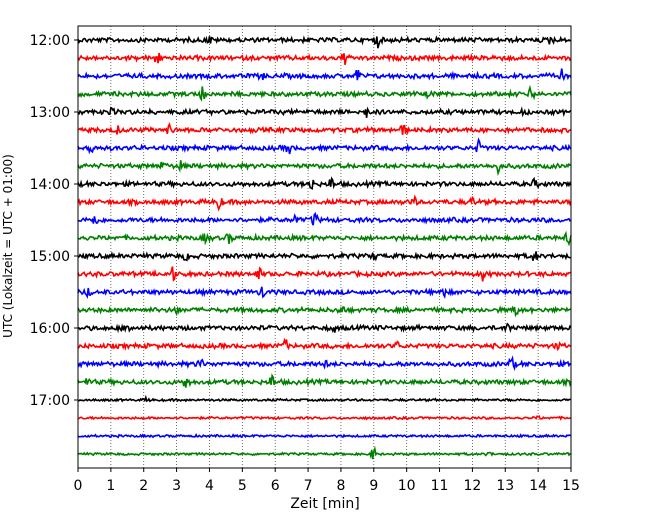 The width and height of the screenshot is (650, 520). Describe the element at coordinates (407, 486) in the screenshot. I see `x-tick-label: 10` at that location.